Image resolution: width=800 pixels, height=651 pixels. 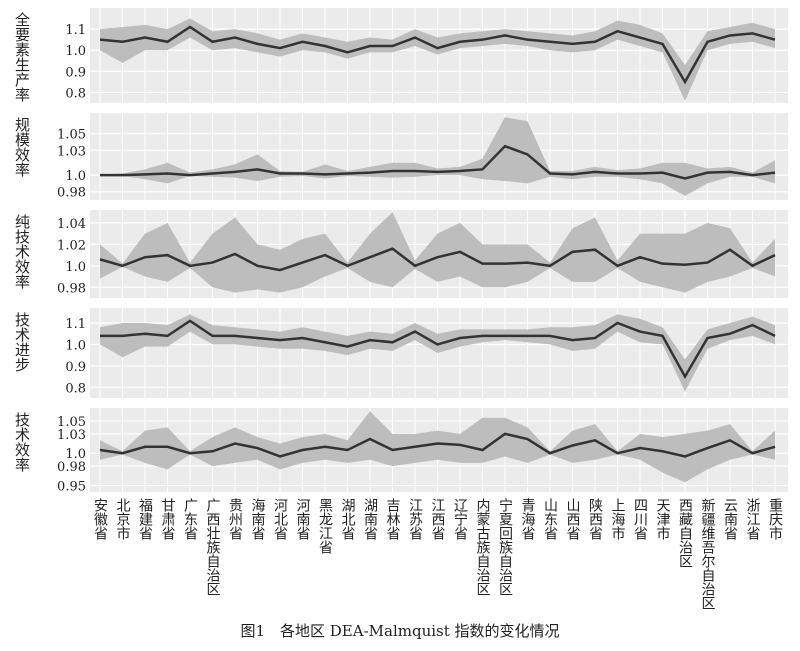 What do you see at coordinates (370, 519) in the screenshot?
I see `x-tick-label: 湖南省` at bounding box center [370, 519].